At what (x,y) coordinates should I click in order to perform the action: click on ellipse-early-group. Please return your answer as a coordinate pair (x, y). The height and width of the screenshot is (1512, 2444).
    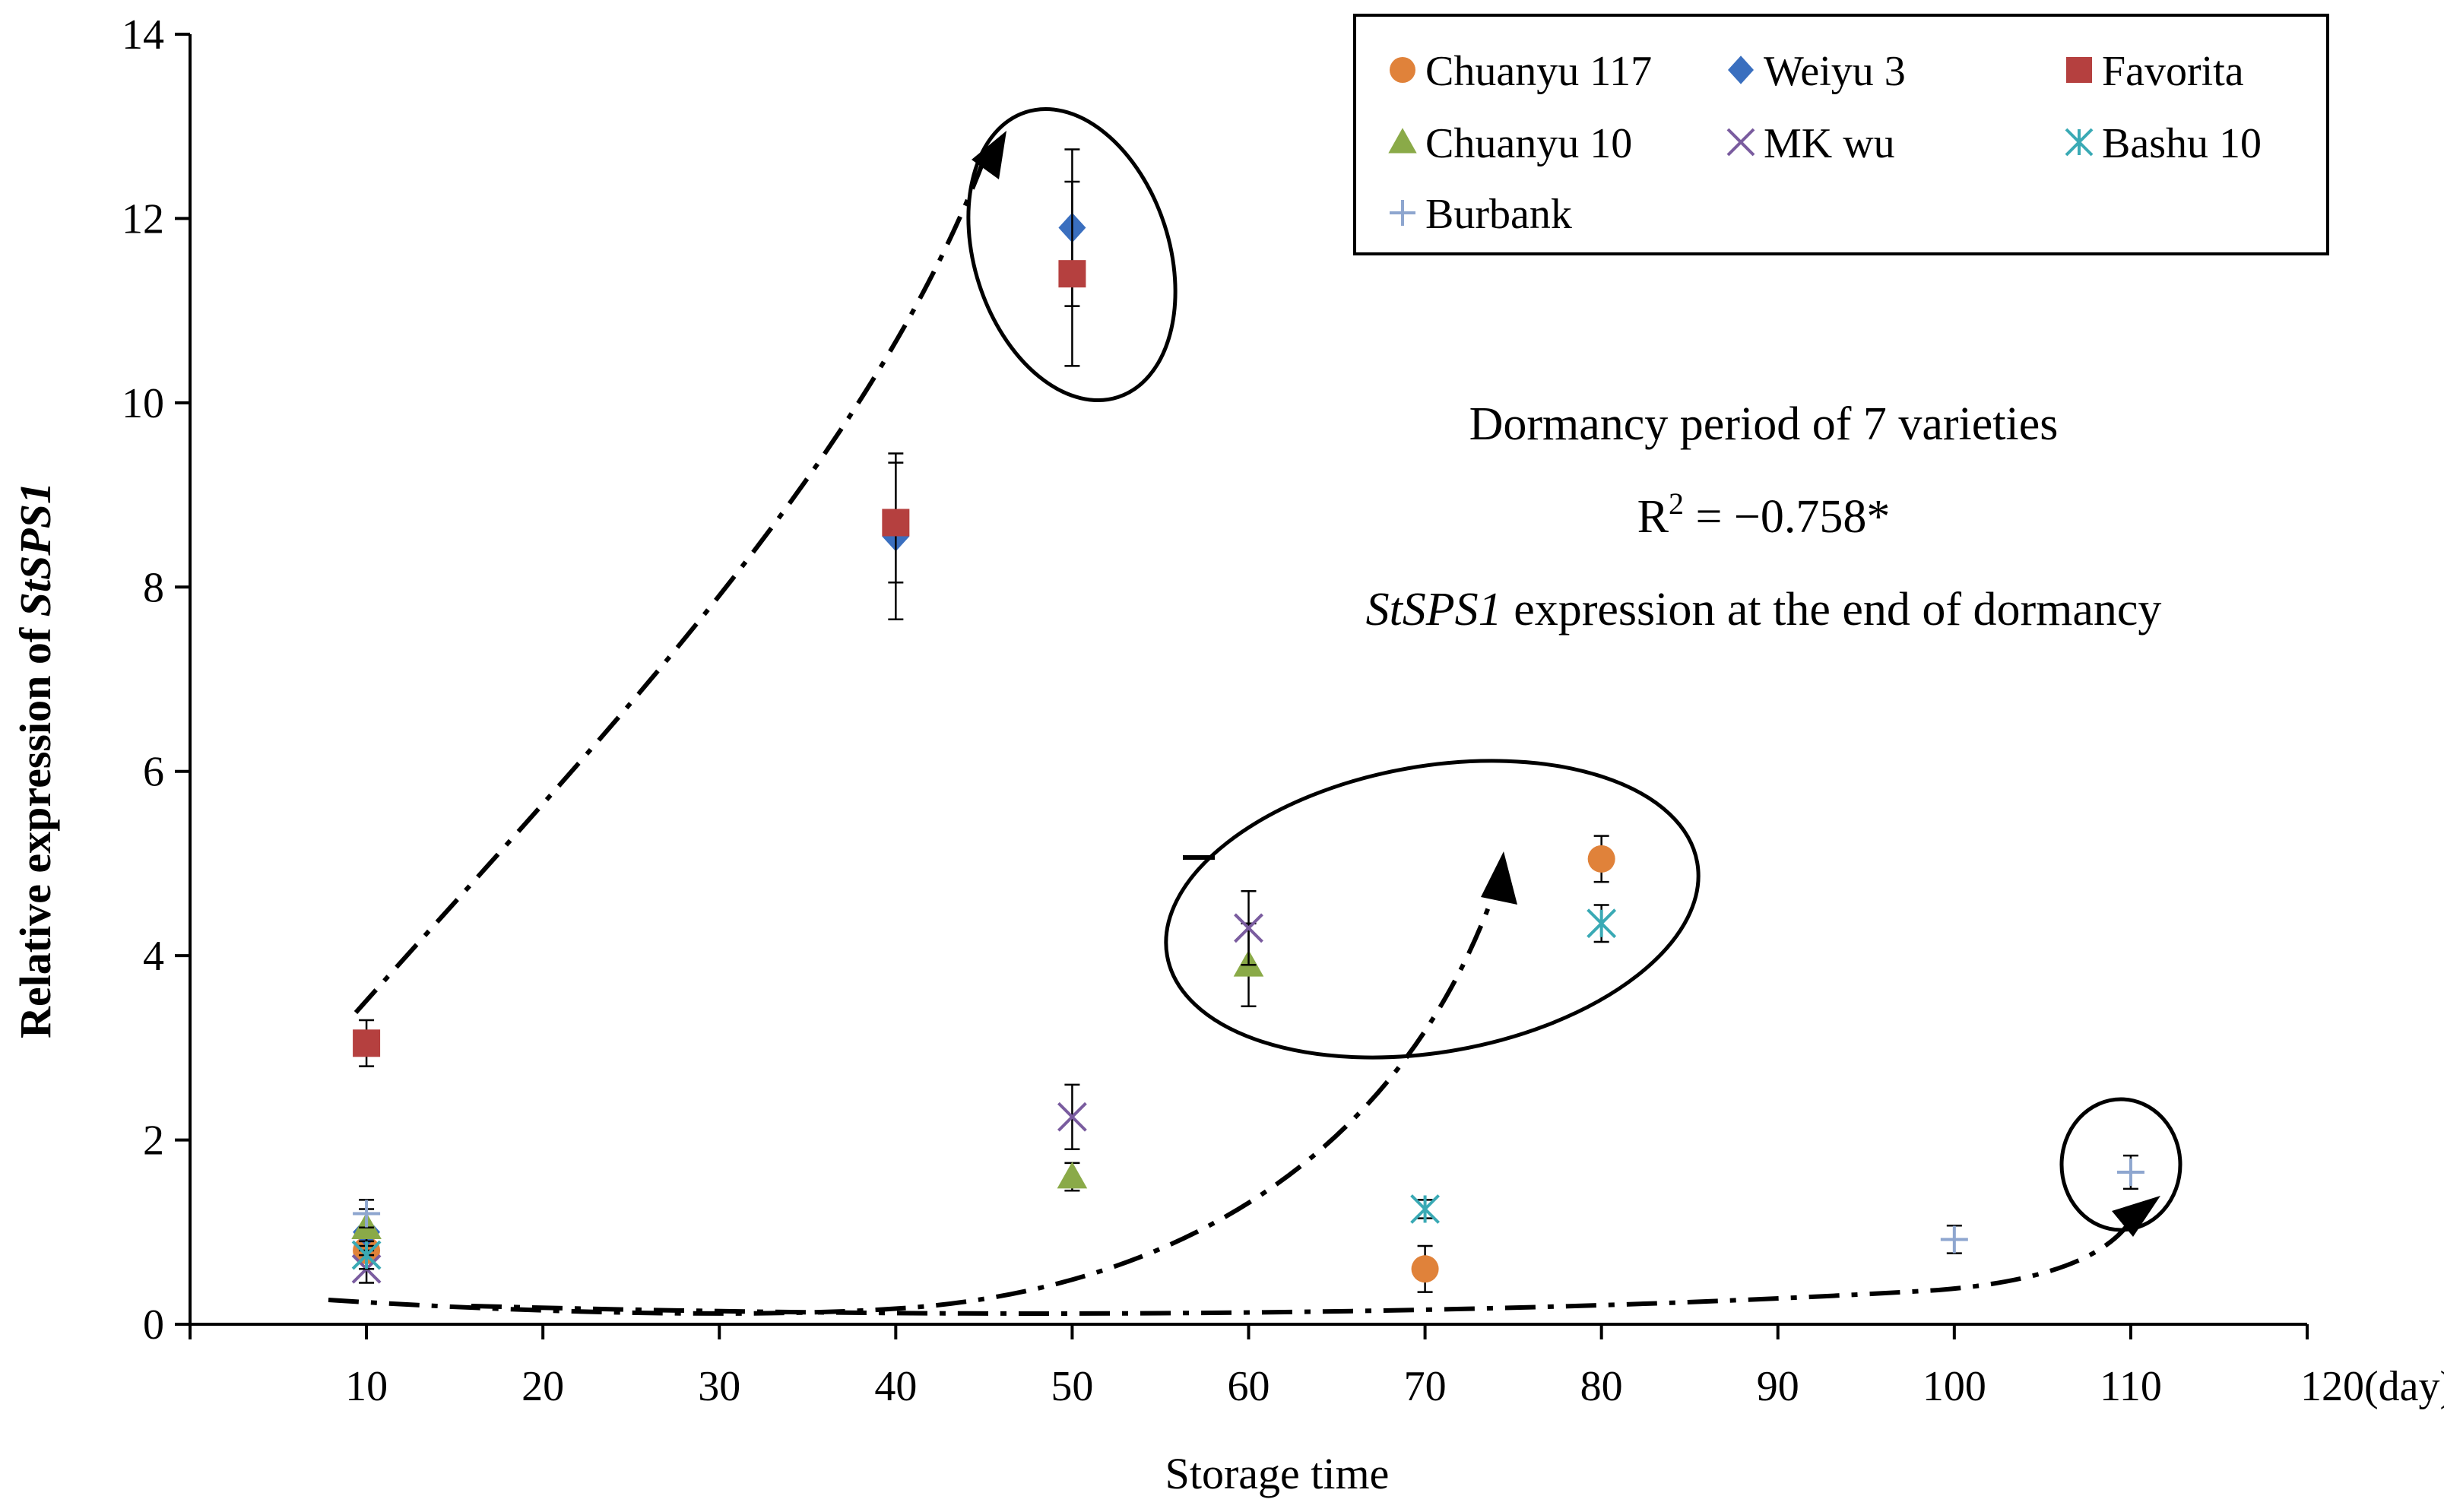
    Looking at the image, I should click on (1072, 254).